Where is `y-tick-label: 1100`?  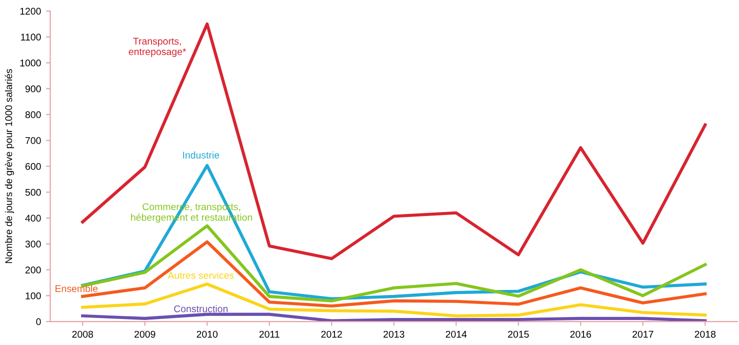
y-tick-label: 1100 is located at coordinates (31, 37).